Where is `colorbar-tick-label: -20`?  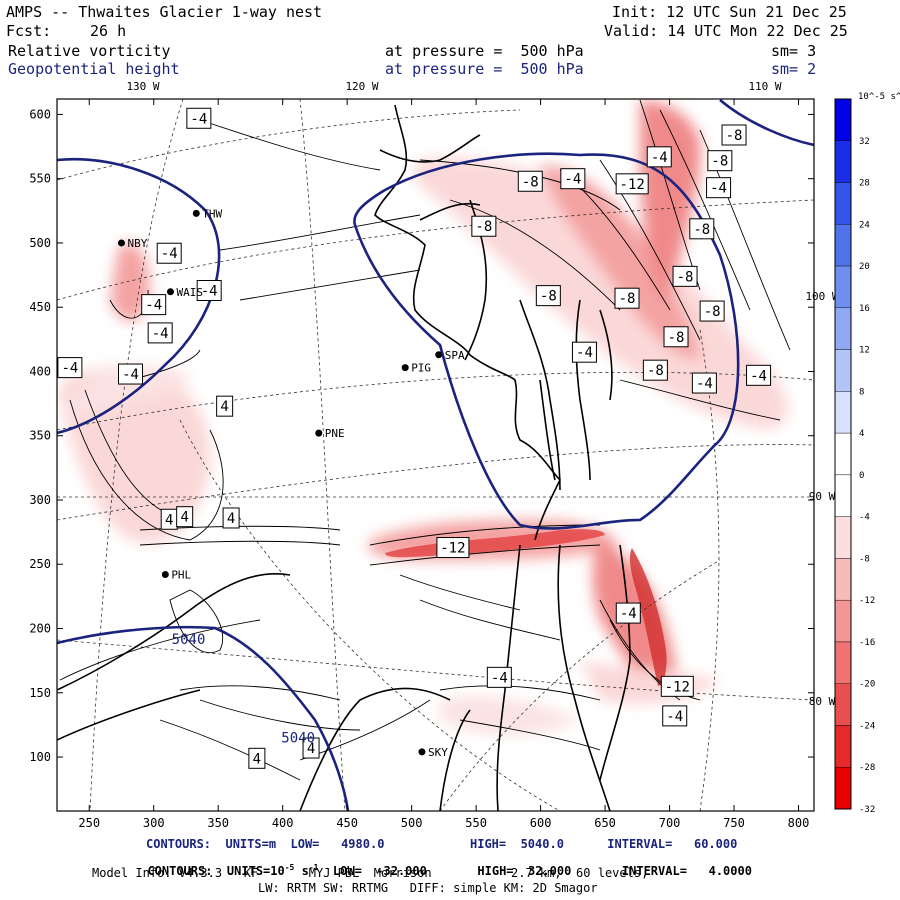
colorbar-tick-label: -20 is located at coordinates (867, 685).